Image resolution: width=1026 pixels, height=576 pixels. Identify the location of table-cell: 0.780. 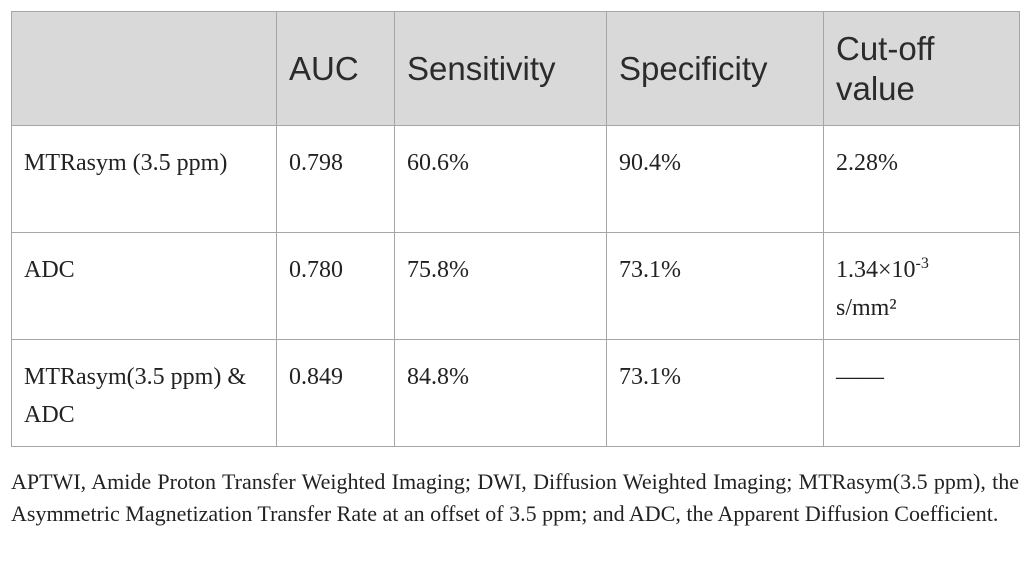
(335, 286).